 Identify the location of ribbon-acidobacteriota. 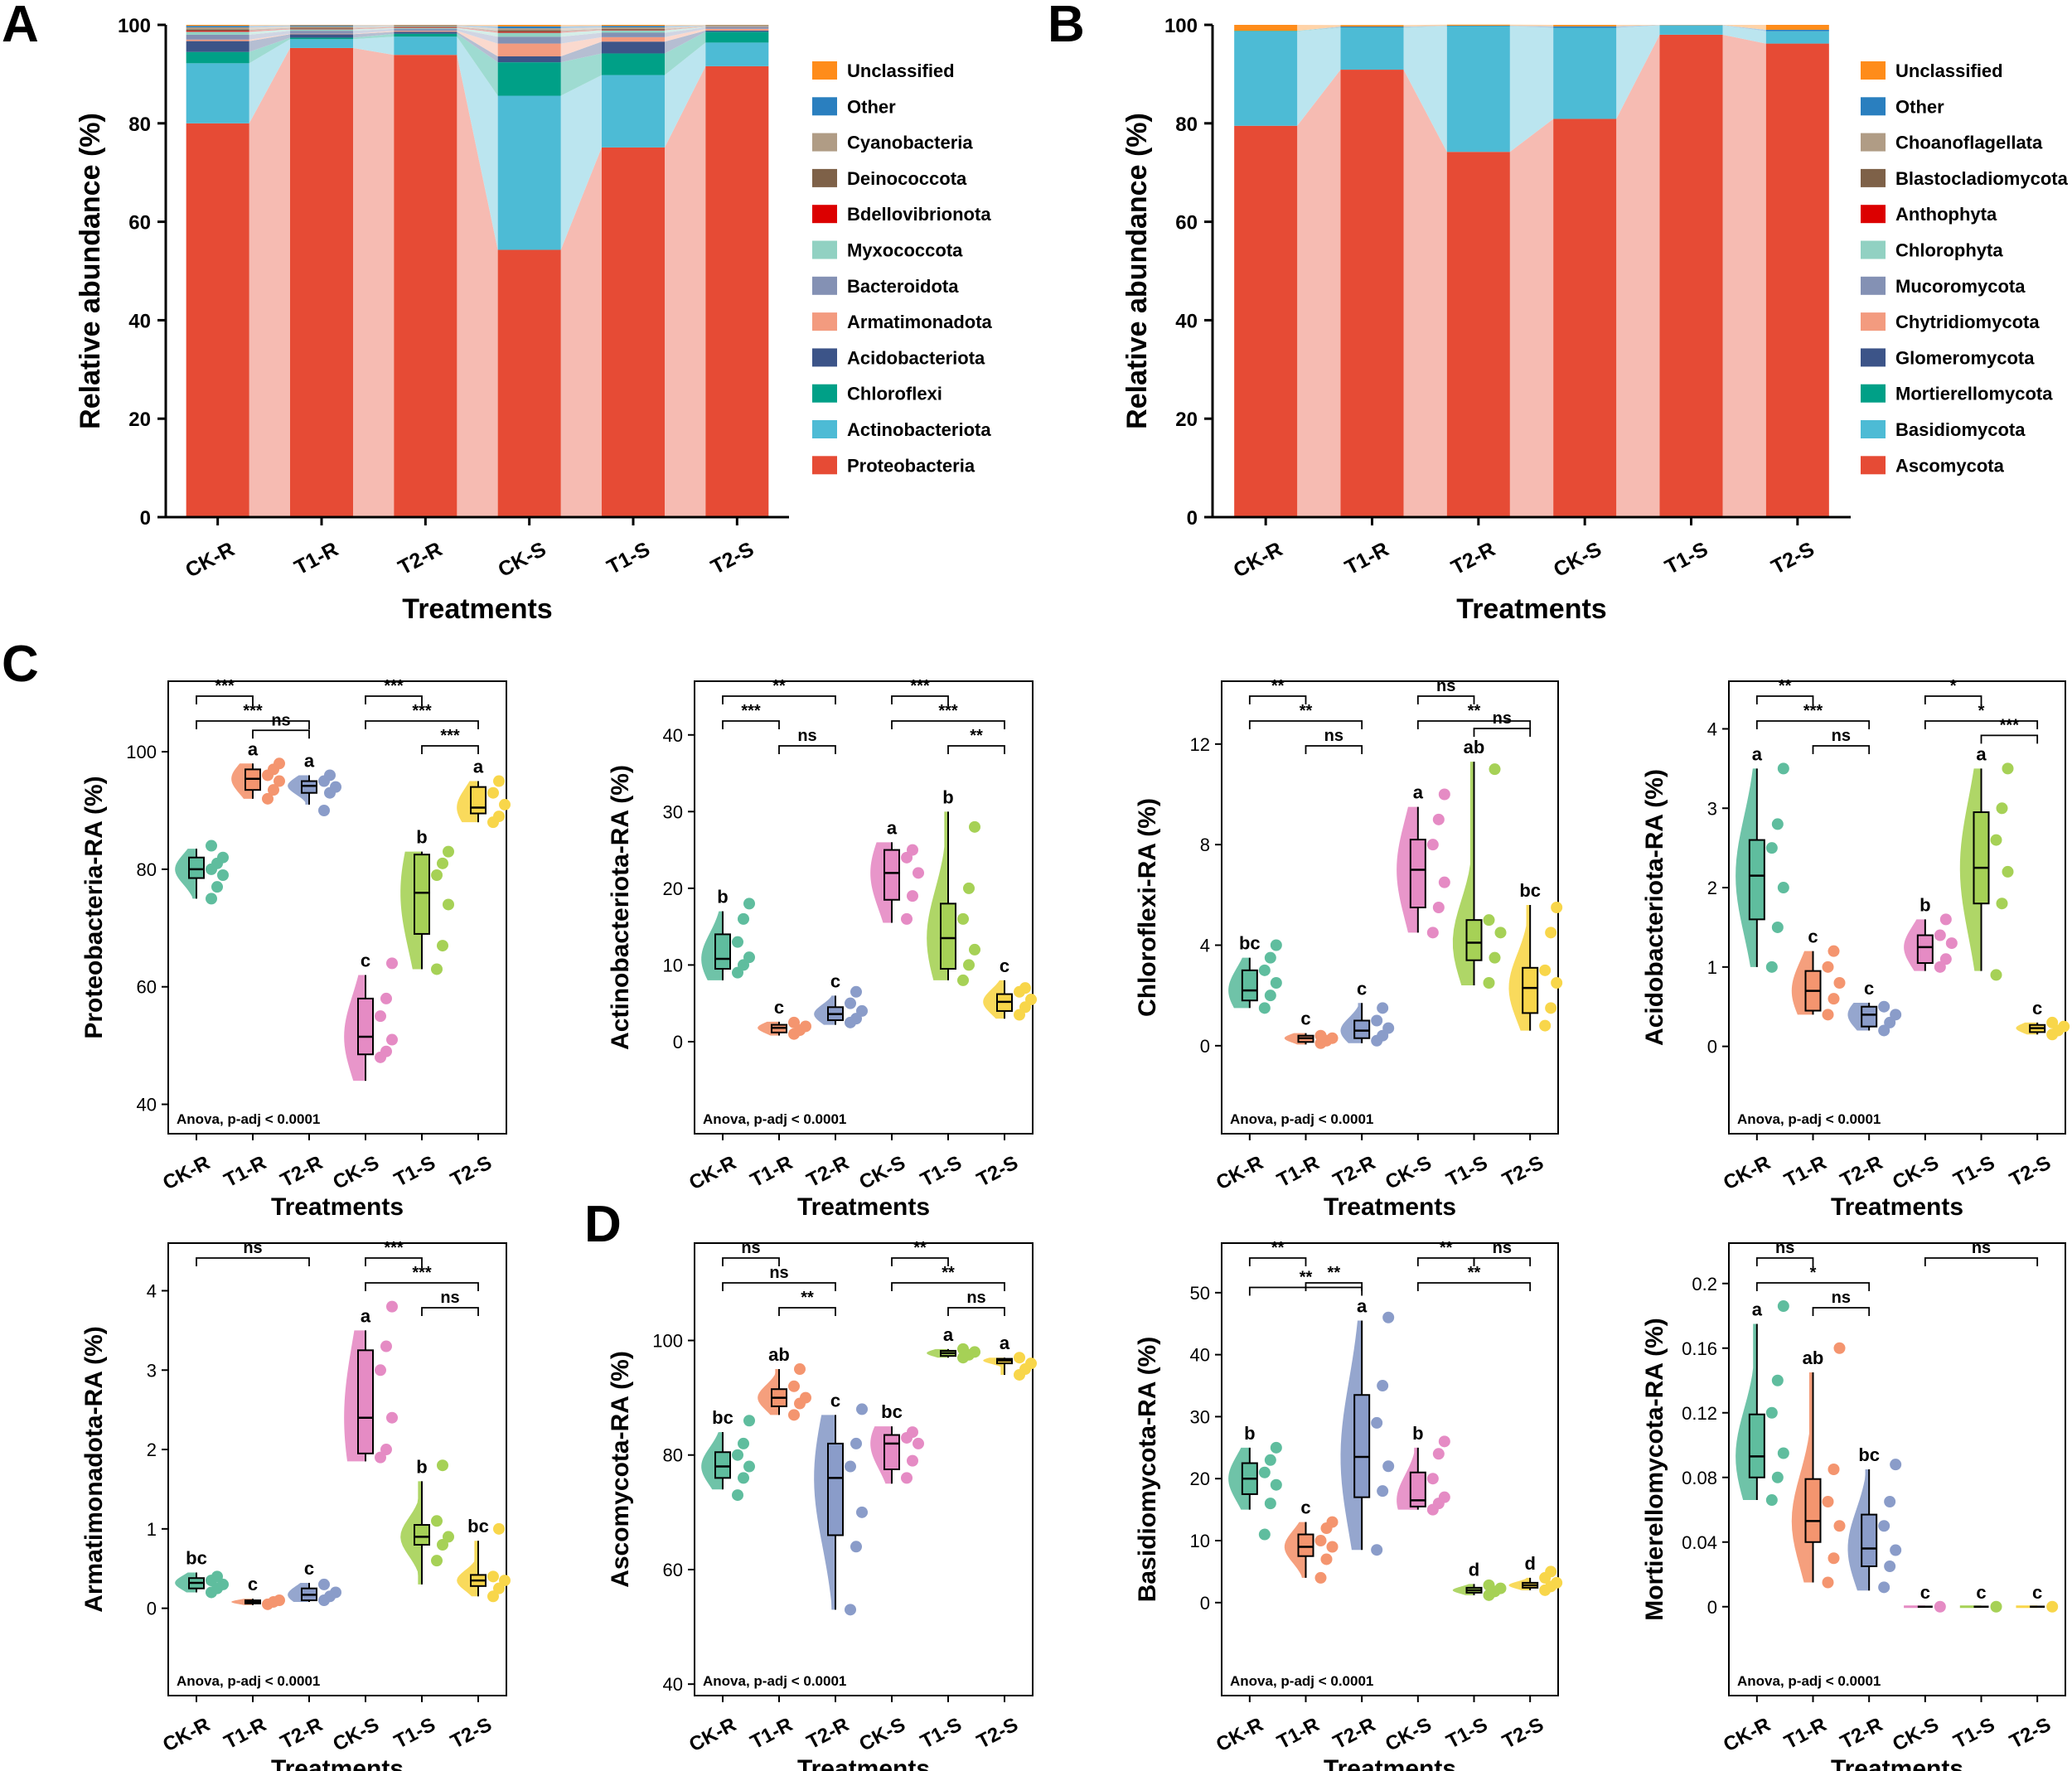
(685, 42).